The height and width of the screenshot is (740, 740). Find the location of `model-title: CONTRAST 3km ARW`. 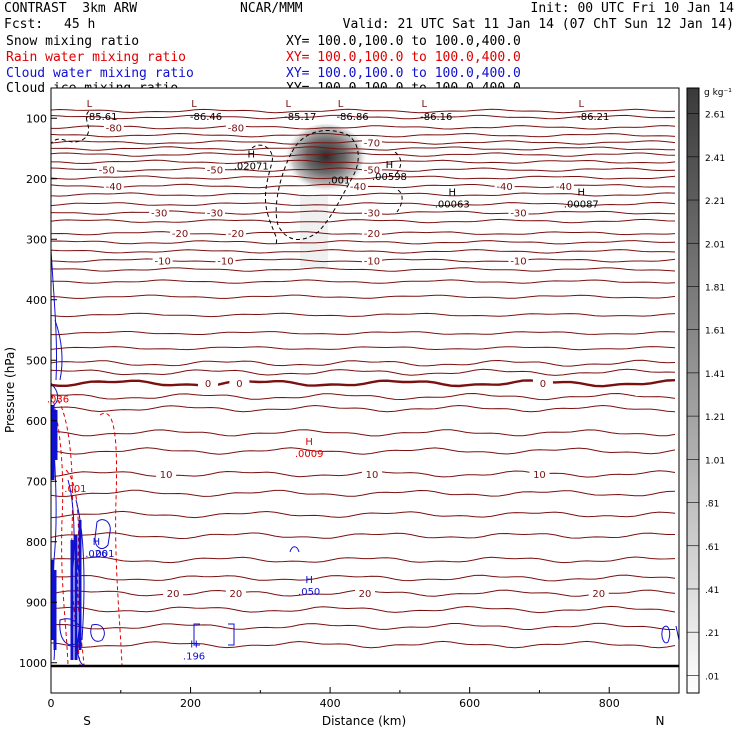

model-title: CONTRAST 3km ARW is located at coordinates (71, 8).